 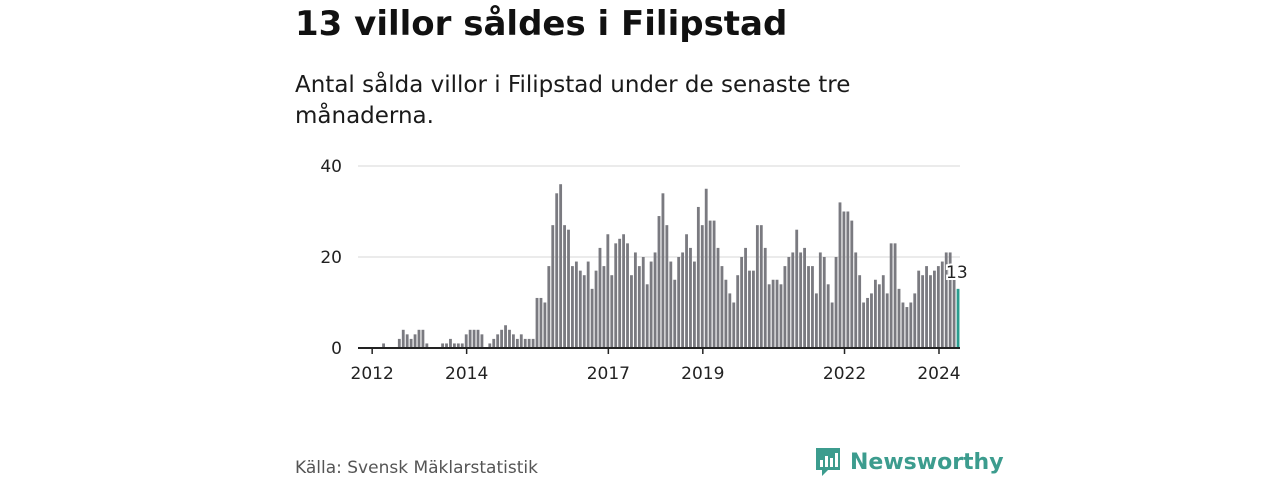 I want to click on y-tick-label: 20, so click(x=331, y=258).